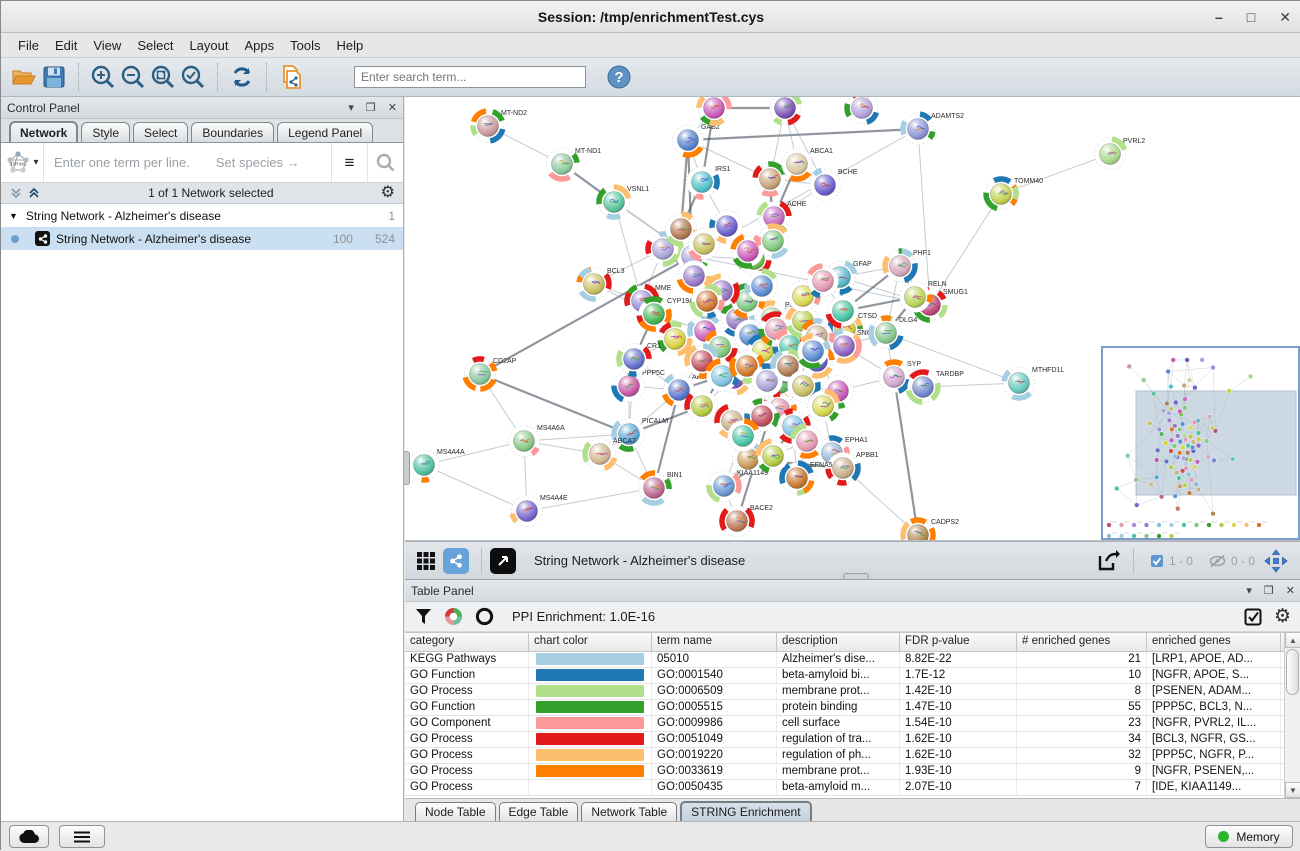 The height and width of the screenshot is (851, 1300). I want to click on table-float-icon: ❒, so click(1269, 590).